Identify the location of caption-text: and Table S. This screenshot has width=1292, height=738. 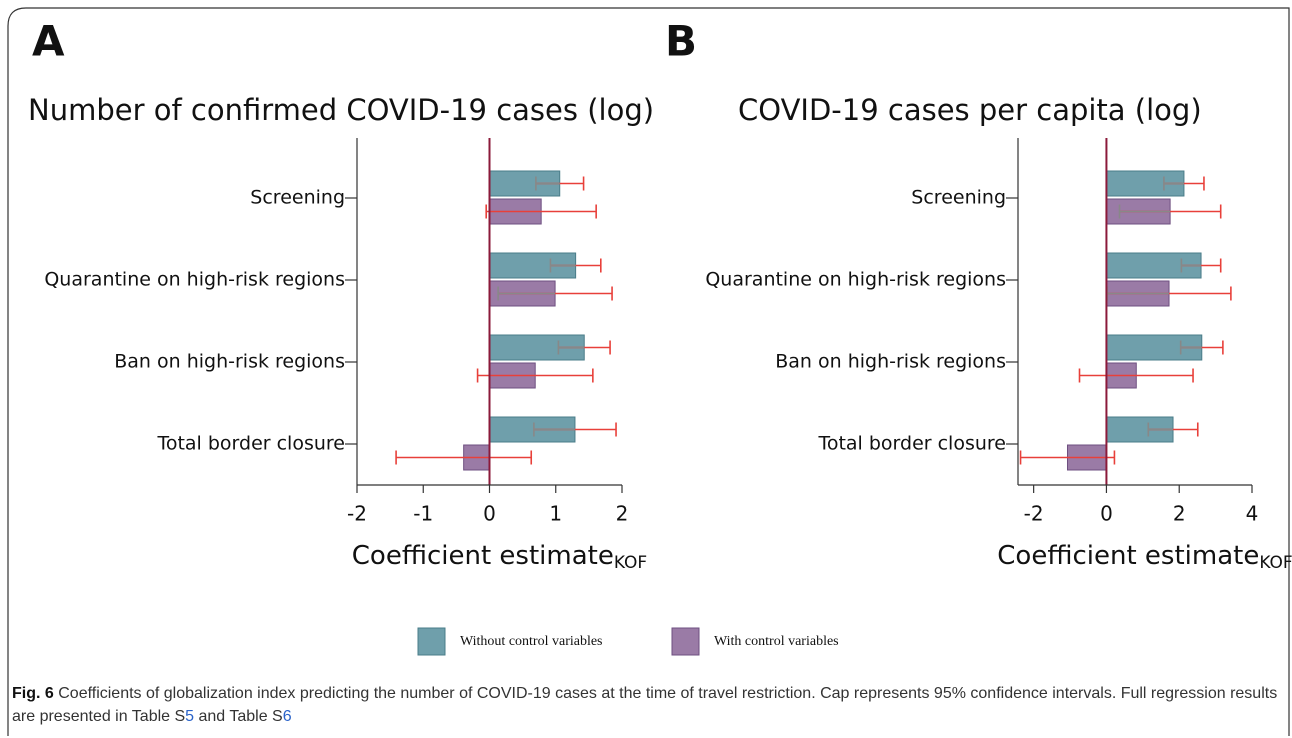
(238, 716).